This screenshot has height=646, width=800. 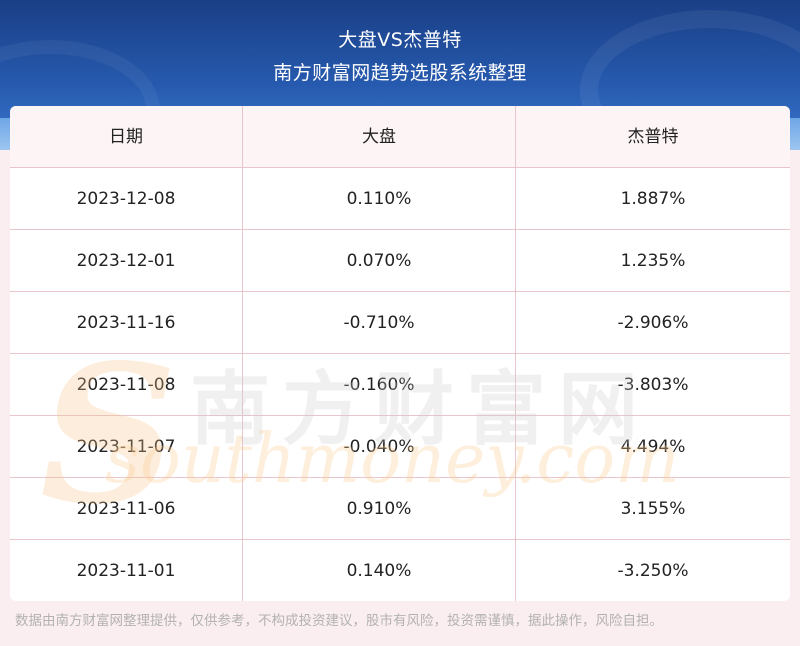 I want to click on table-row: 2023-11-01 0.140% -3.250%, so click(x=400, y=570).